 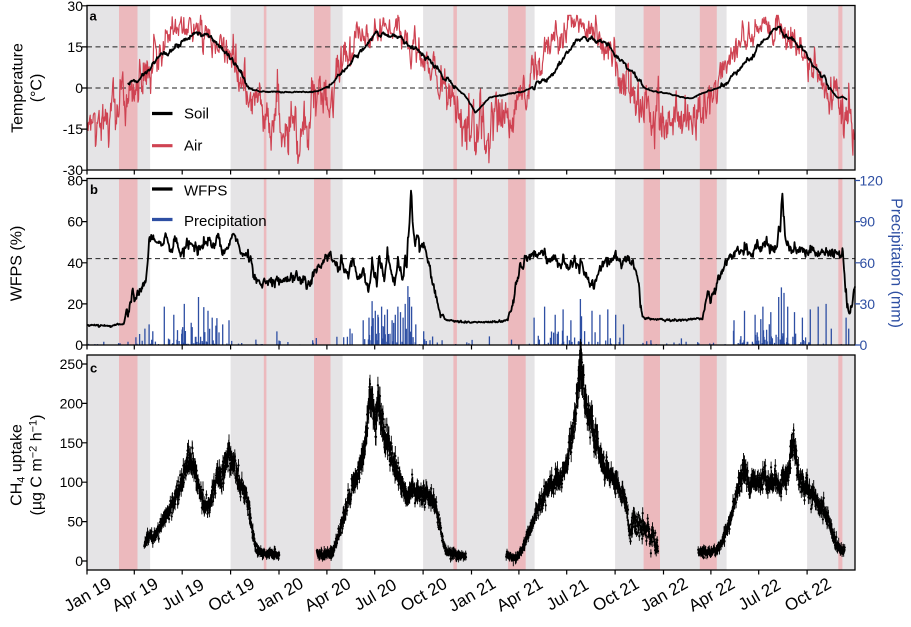 What do you see at coordinates (73, 129) in the screenshot?
I see `svg-text: -15` at bounding box center [73, 129].